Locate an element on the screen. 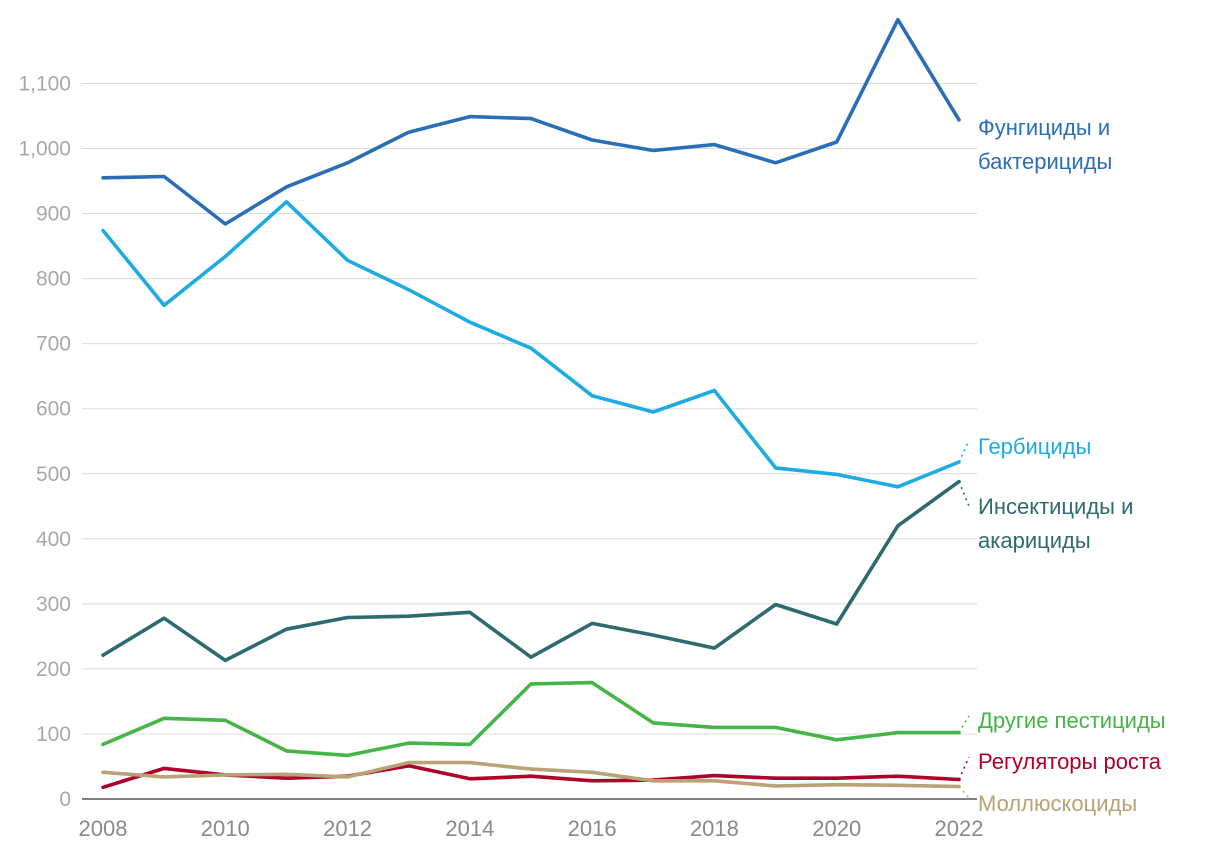  series-label-line: акарициды is located at coordinates (1034, 540).